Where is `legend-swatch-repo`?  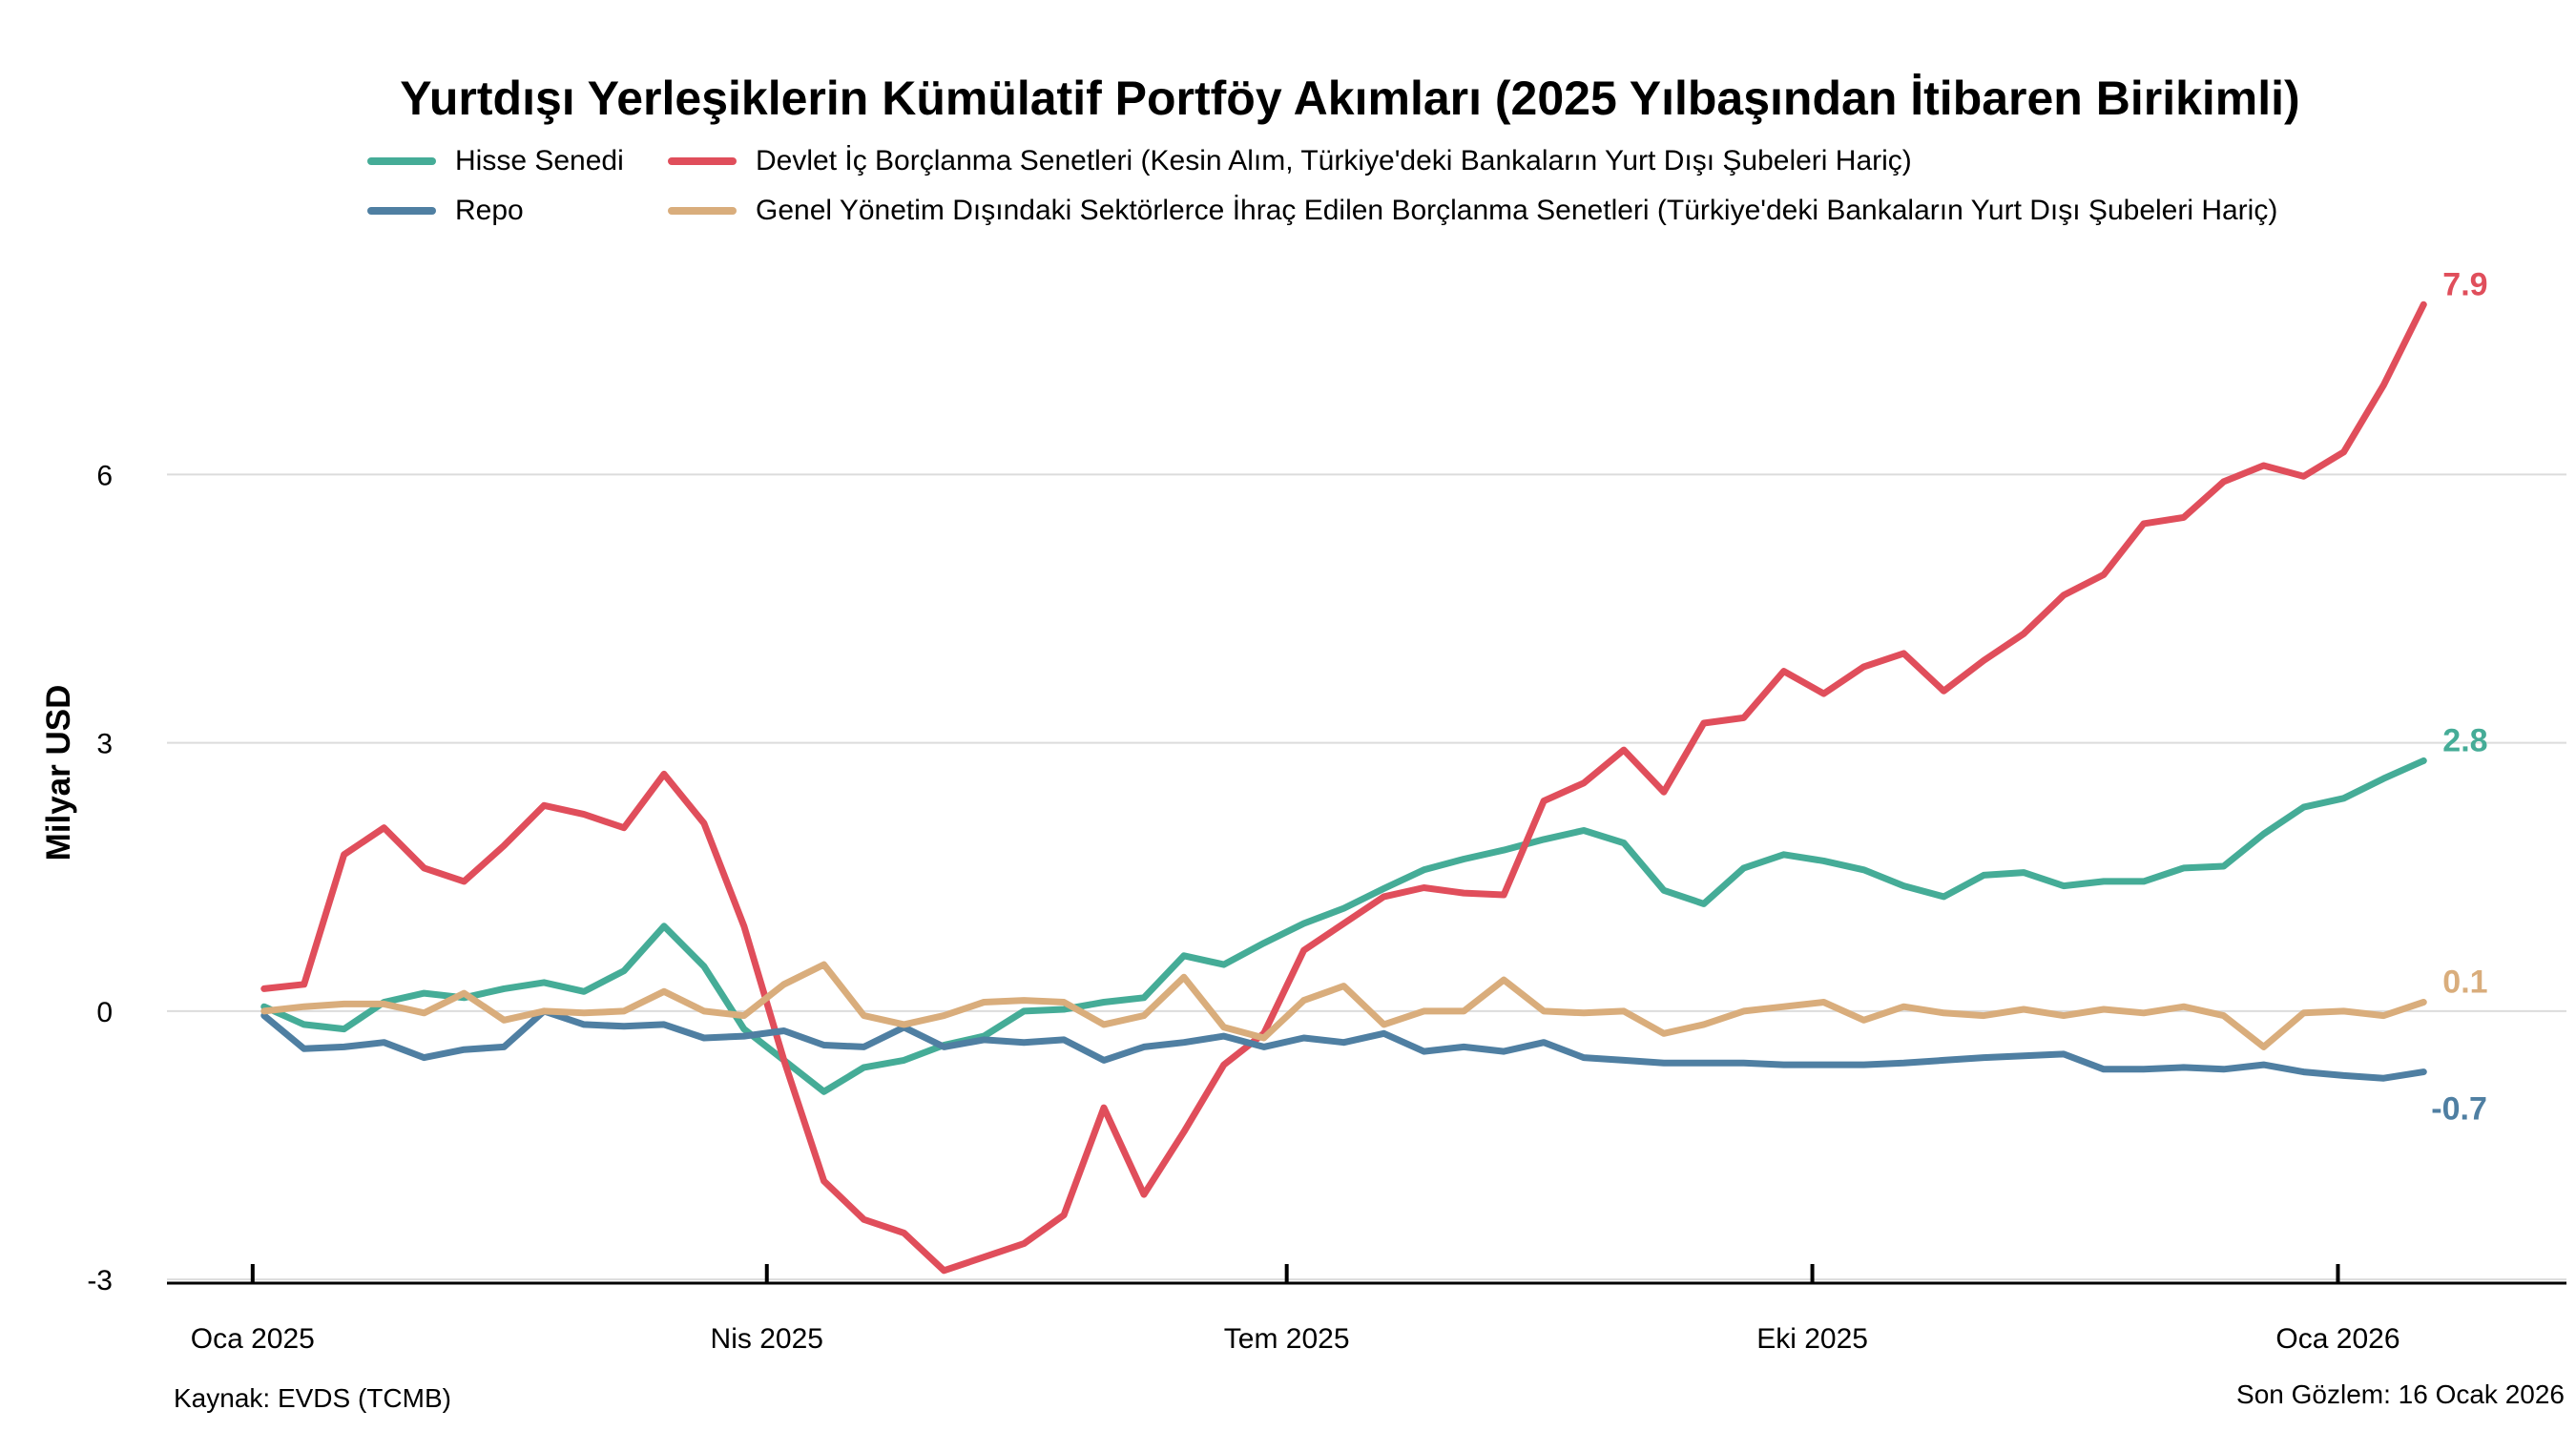 legend-swatch-repo is located at coordinates (401, 211).